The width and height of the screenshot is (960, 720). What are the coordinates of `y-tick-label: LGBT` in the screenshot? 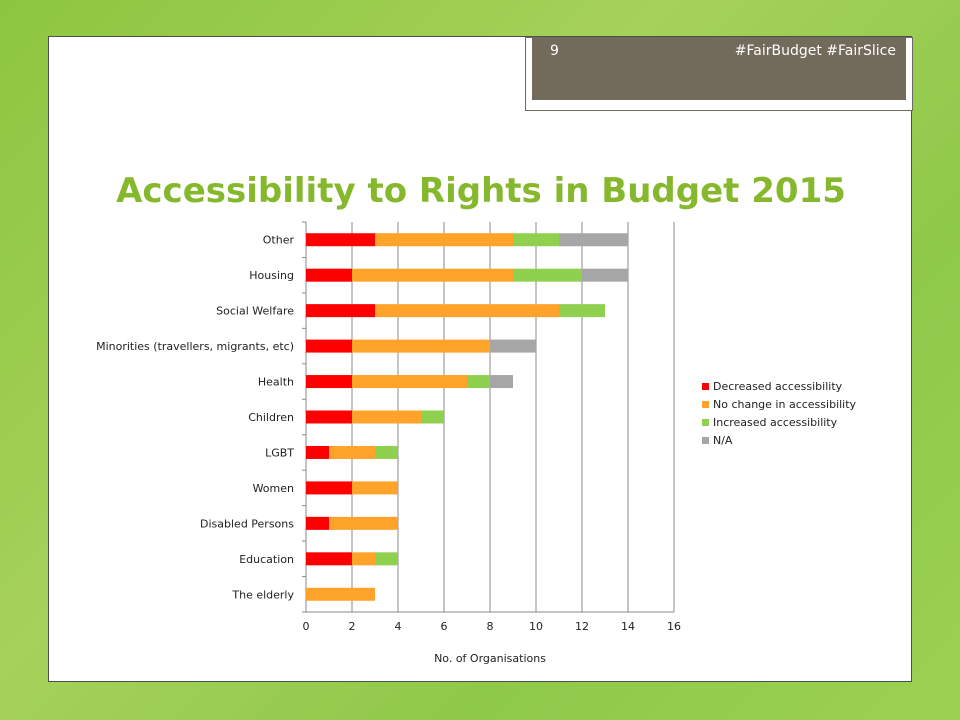 It's located at (279, 452).